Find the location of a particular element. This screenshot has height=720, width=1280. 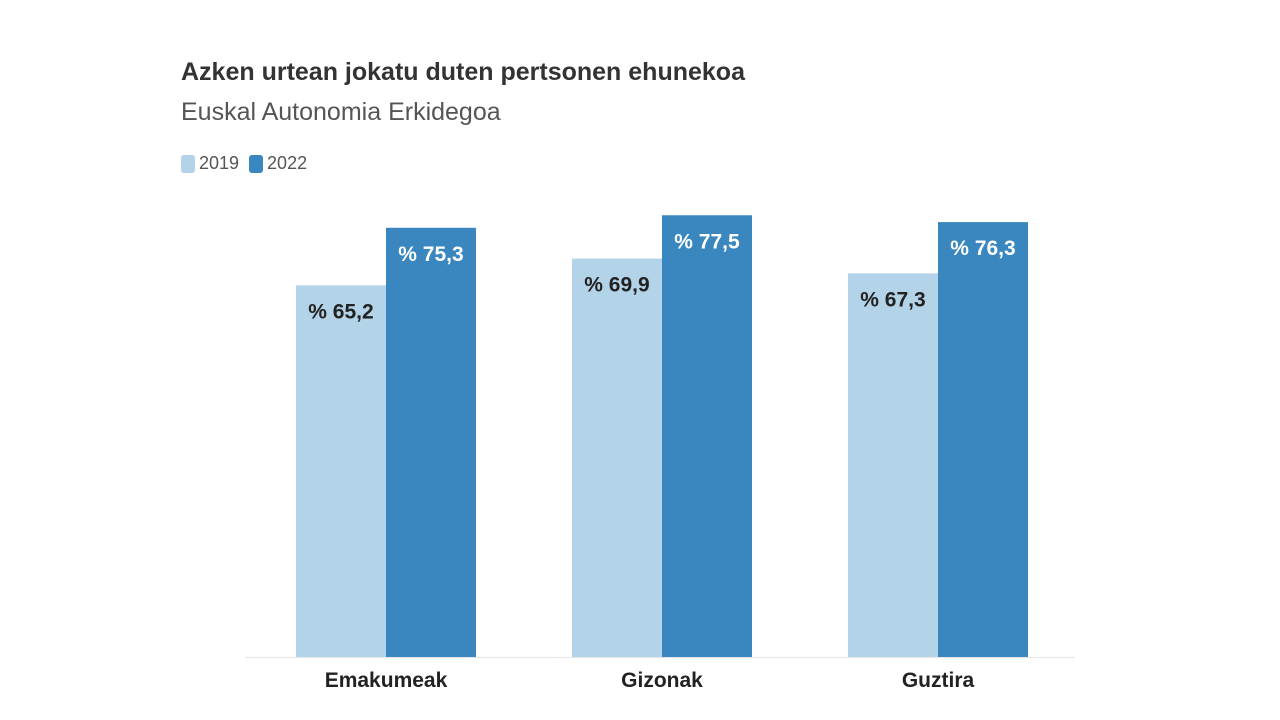

x-tick-label: Guztira is located at coordinates (938, 680).